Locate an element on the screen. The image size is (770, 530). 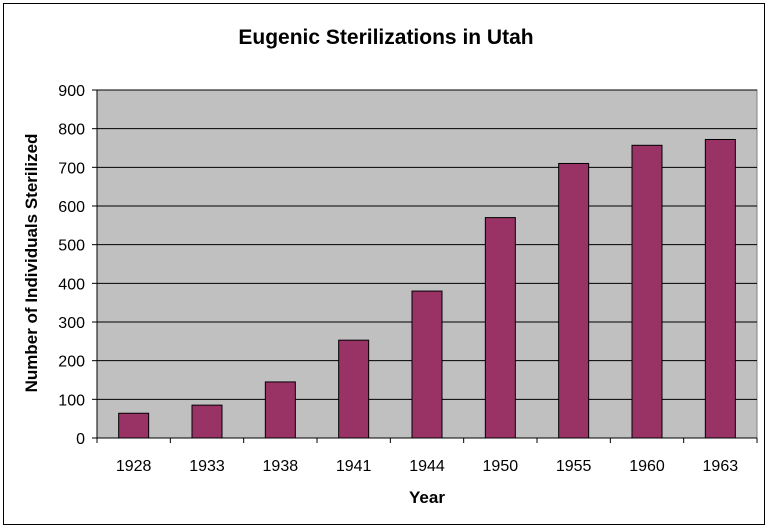
x-axis-label: Year is located at coordinates (427, 497).